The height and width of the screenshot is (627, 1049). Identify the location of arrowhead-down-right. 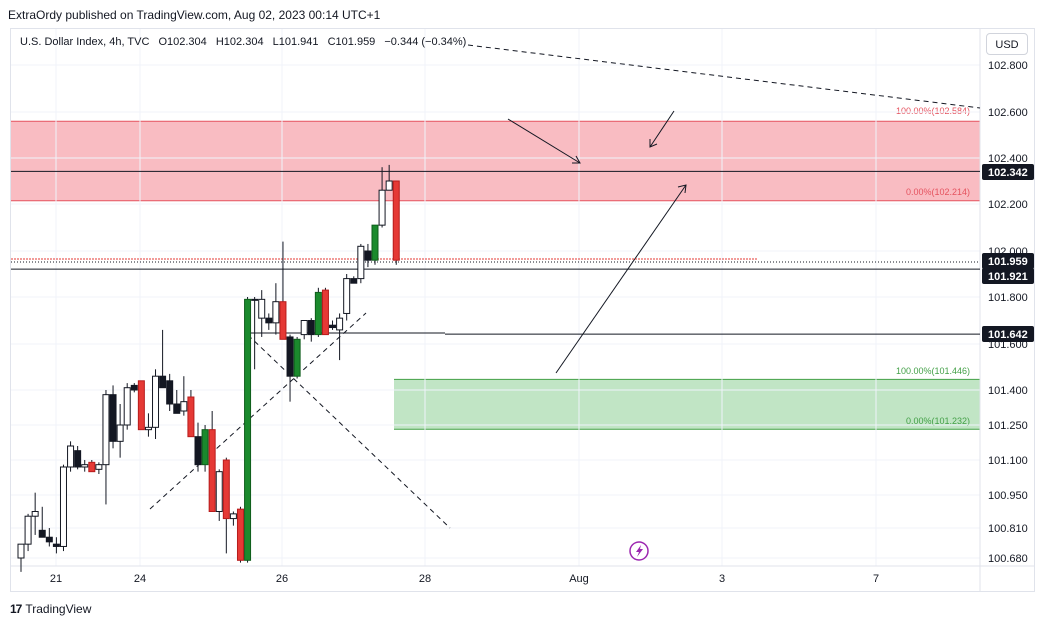
(576, 159).